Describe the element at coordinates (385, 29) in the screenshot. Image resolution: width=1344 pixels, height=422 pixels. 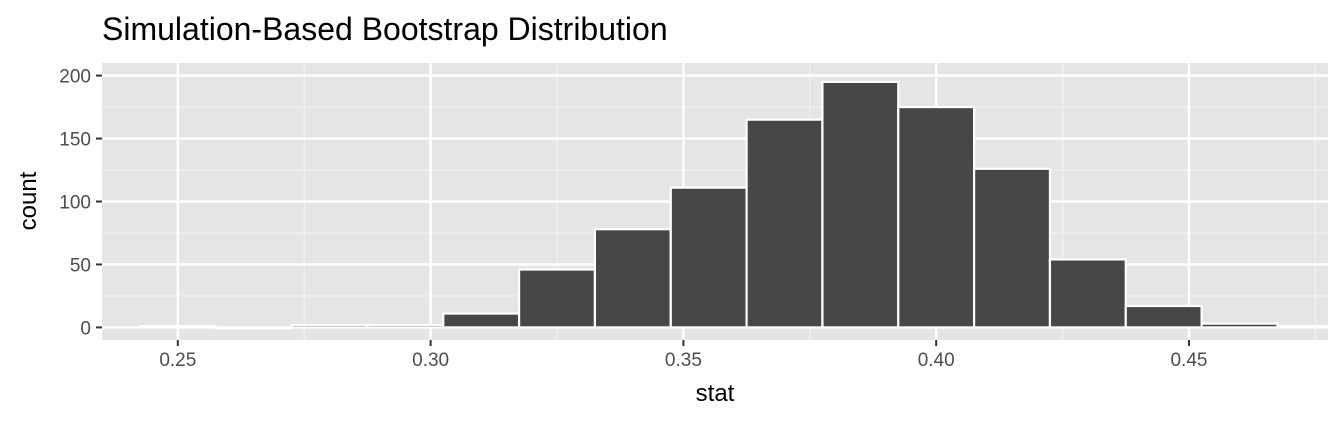
I see `chart-title: Simulation-Based Bootstrap Distribution` at that location.